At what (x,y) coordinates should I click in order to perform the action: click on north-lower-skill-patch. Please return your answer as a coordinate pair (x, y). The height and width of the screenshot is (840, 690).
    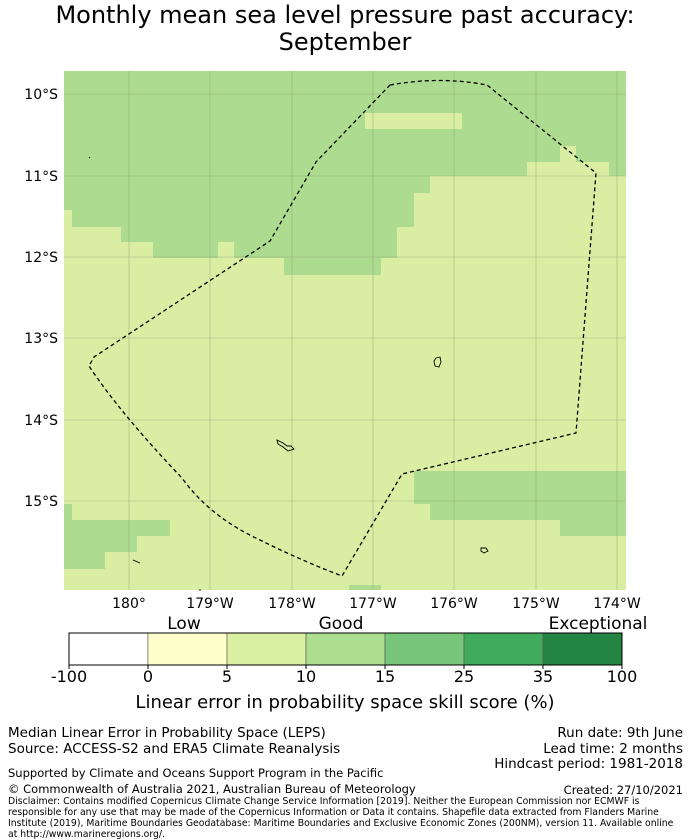
    Looking at the image, I should click on (413, 121).